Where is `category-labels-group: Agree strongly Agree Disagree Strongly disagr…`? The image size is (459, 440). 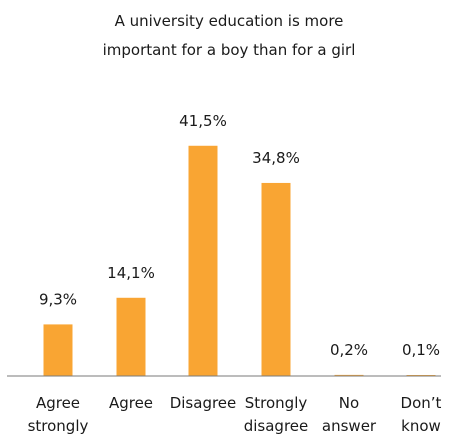
category-labels-group: Agree strongly Agree Disagree Strongly disagr… is located at coordinates (235, 414).